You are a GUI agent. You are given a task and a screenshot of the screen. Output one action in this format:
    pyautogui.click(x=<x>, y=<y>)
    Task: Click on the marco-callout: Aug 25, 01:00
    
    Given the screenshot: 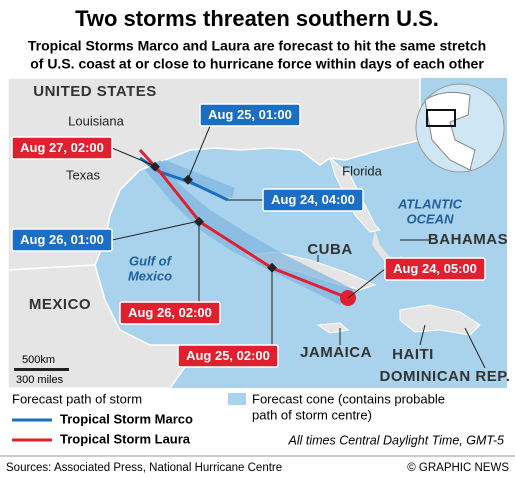 What is the action you would take?
    pyautogui.click(x=250, y=114)
    